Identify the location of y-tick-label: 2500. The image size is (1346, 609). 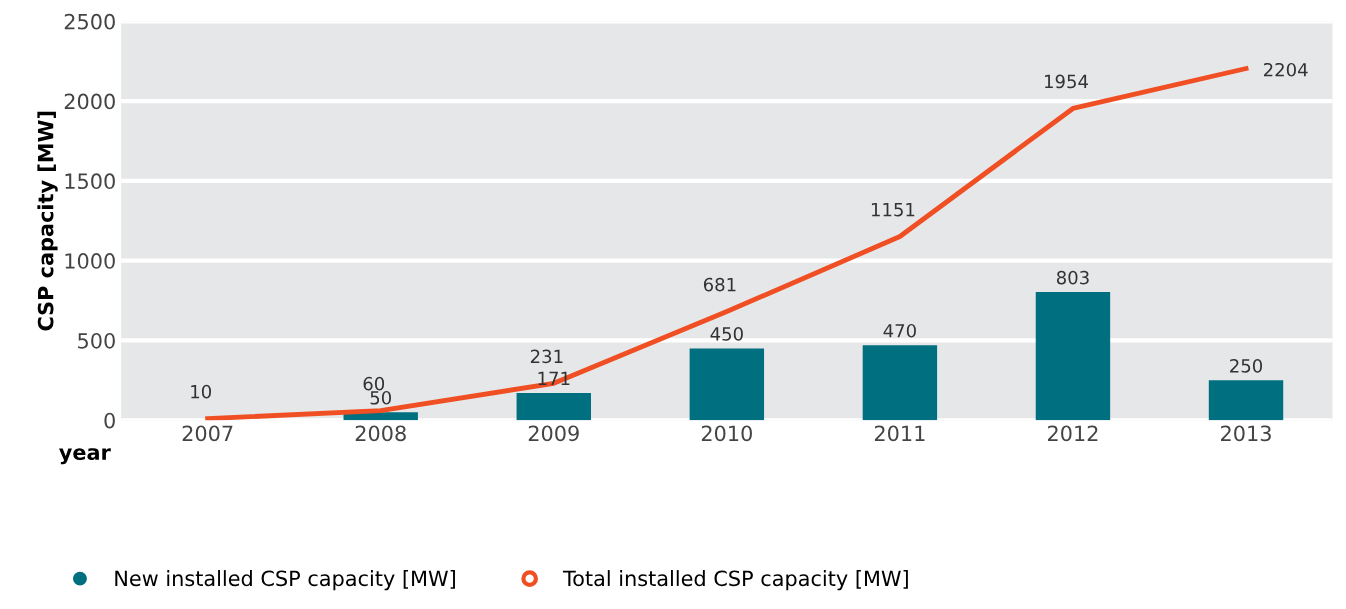
(89, 21).